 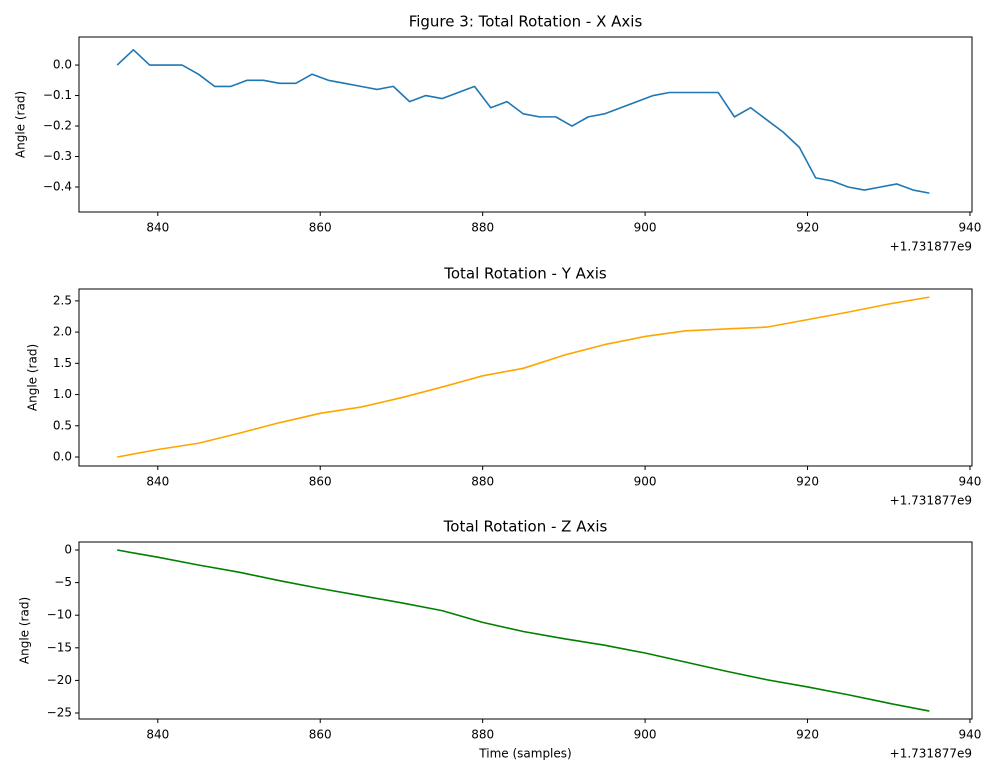 I want to click on y-tick-label: −15, so click(x=59, y=647).